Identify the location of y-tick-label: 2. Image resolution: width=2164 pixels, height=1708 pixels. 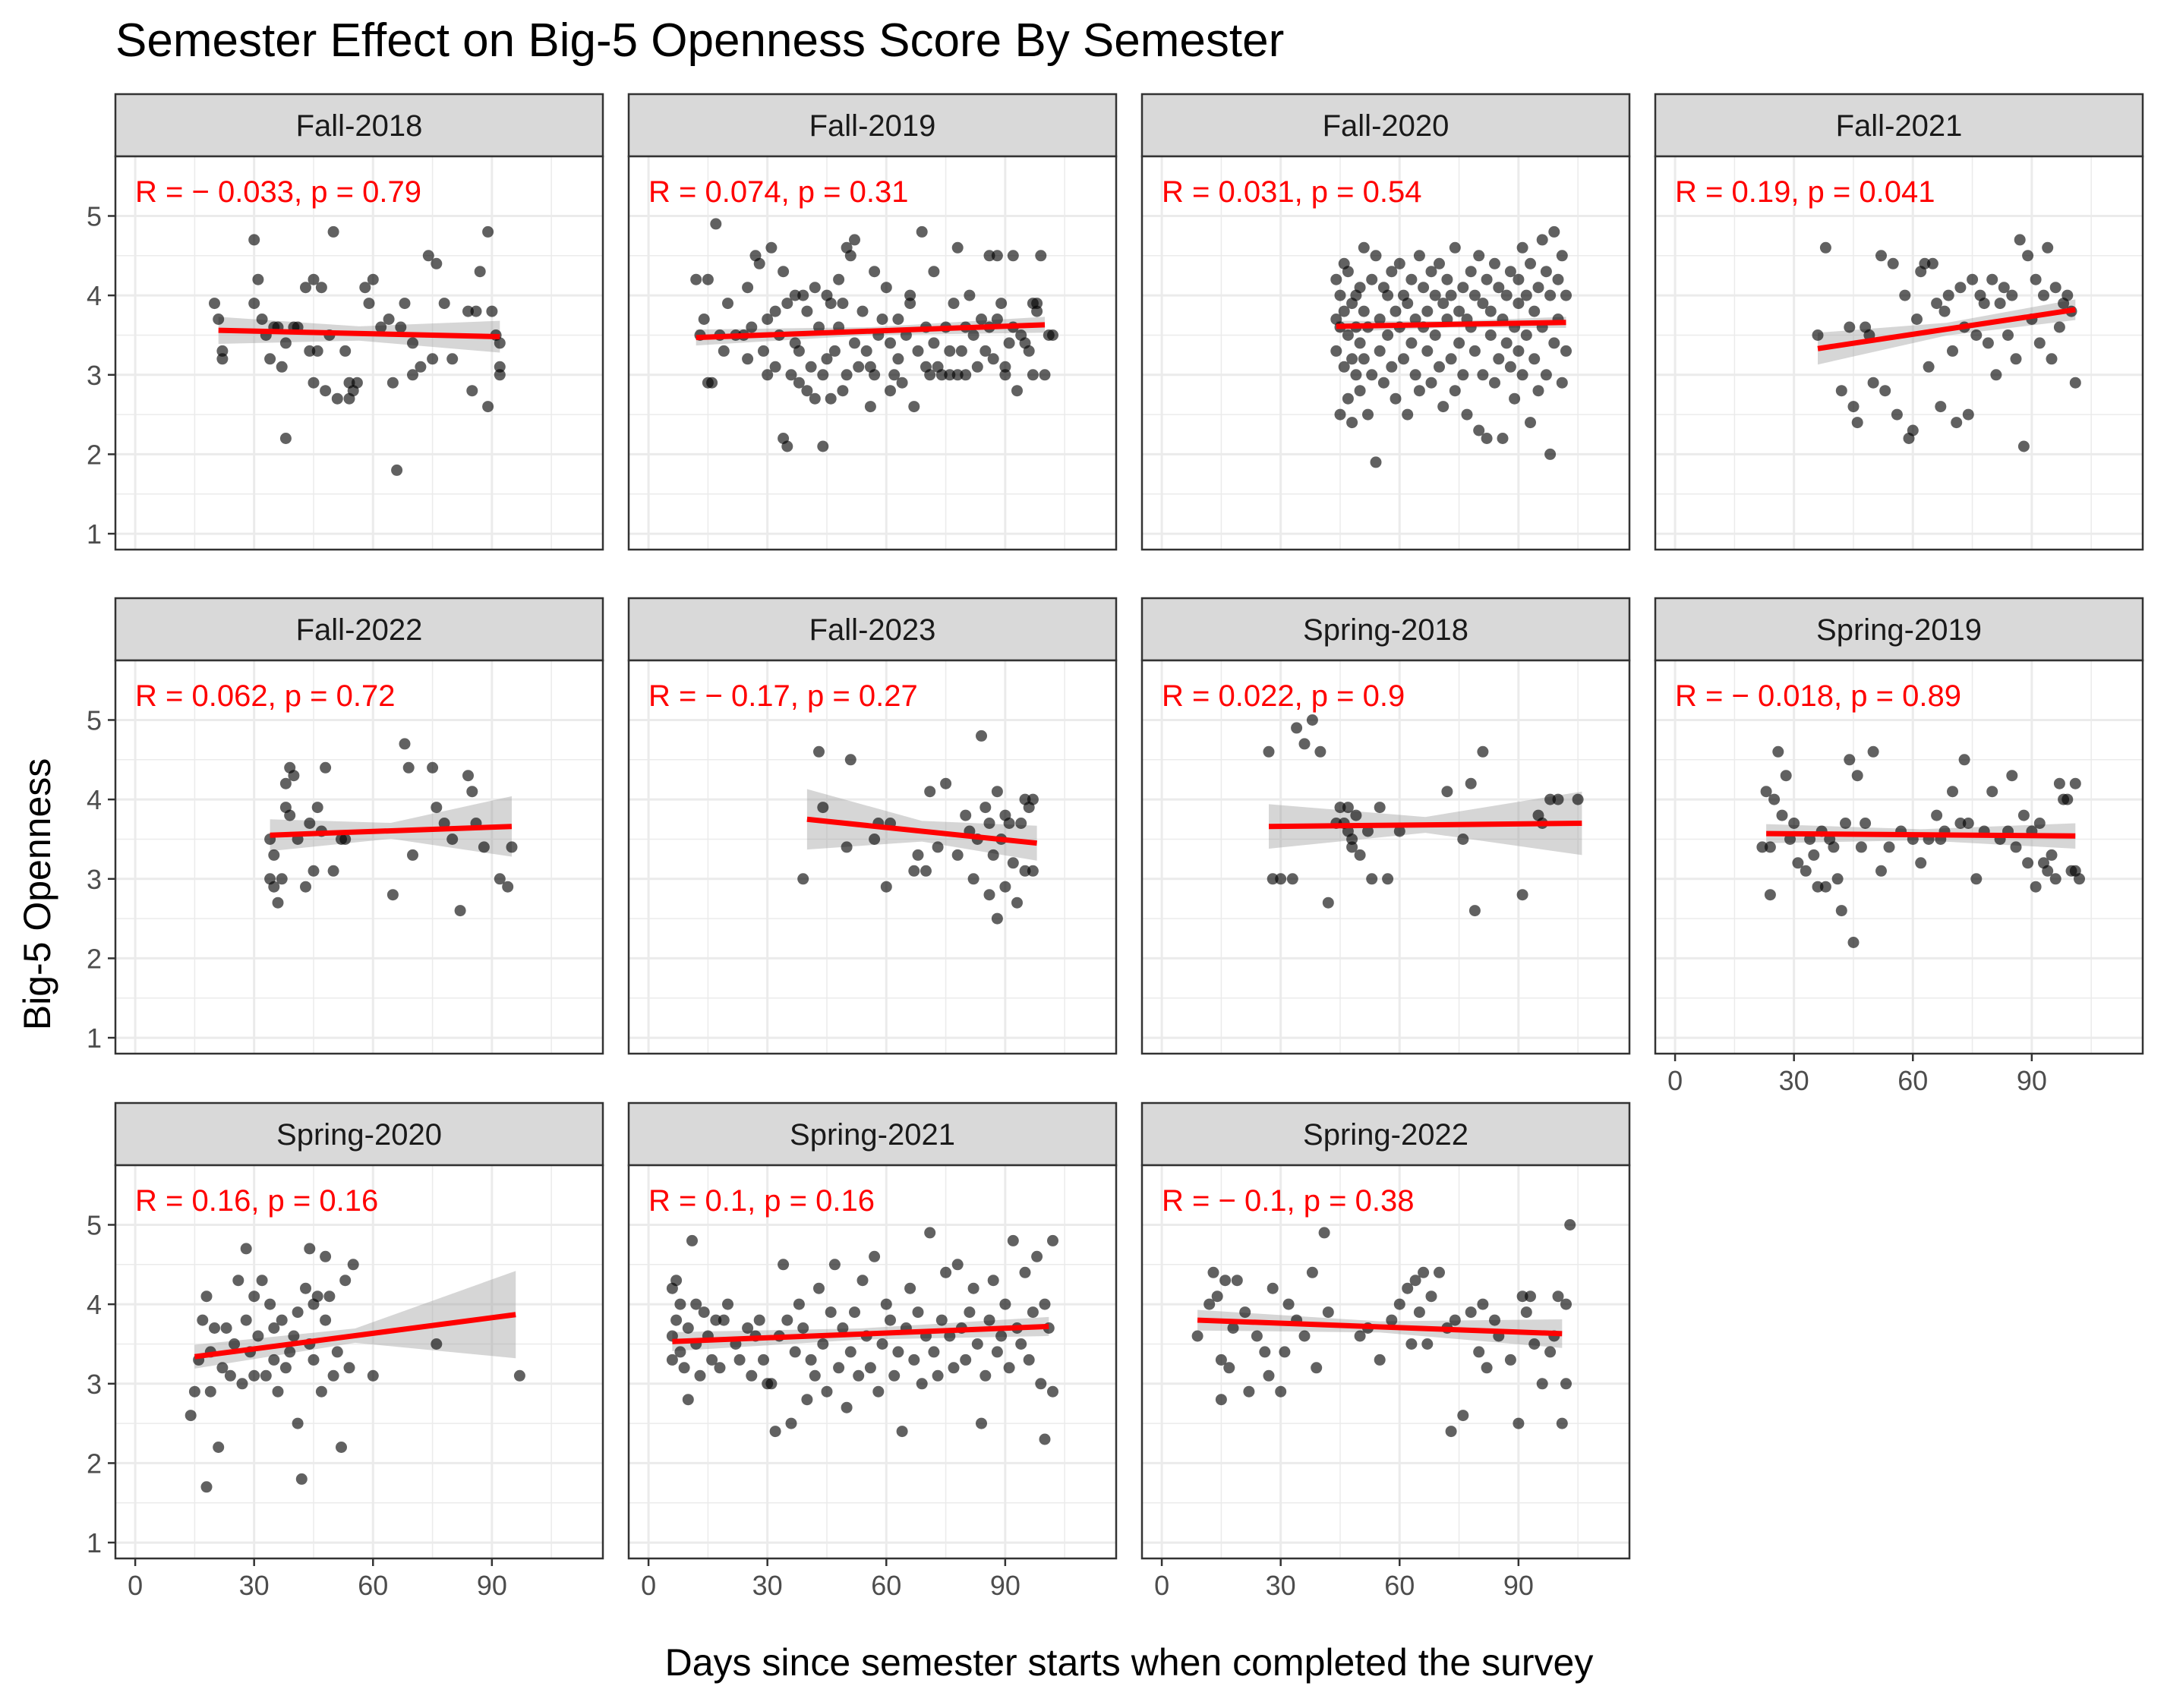
(94, 1463).